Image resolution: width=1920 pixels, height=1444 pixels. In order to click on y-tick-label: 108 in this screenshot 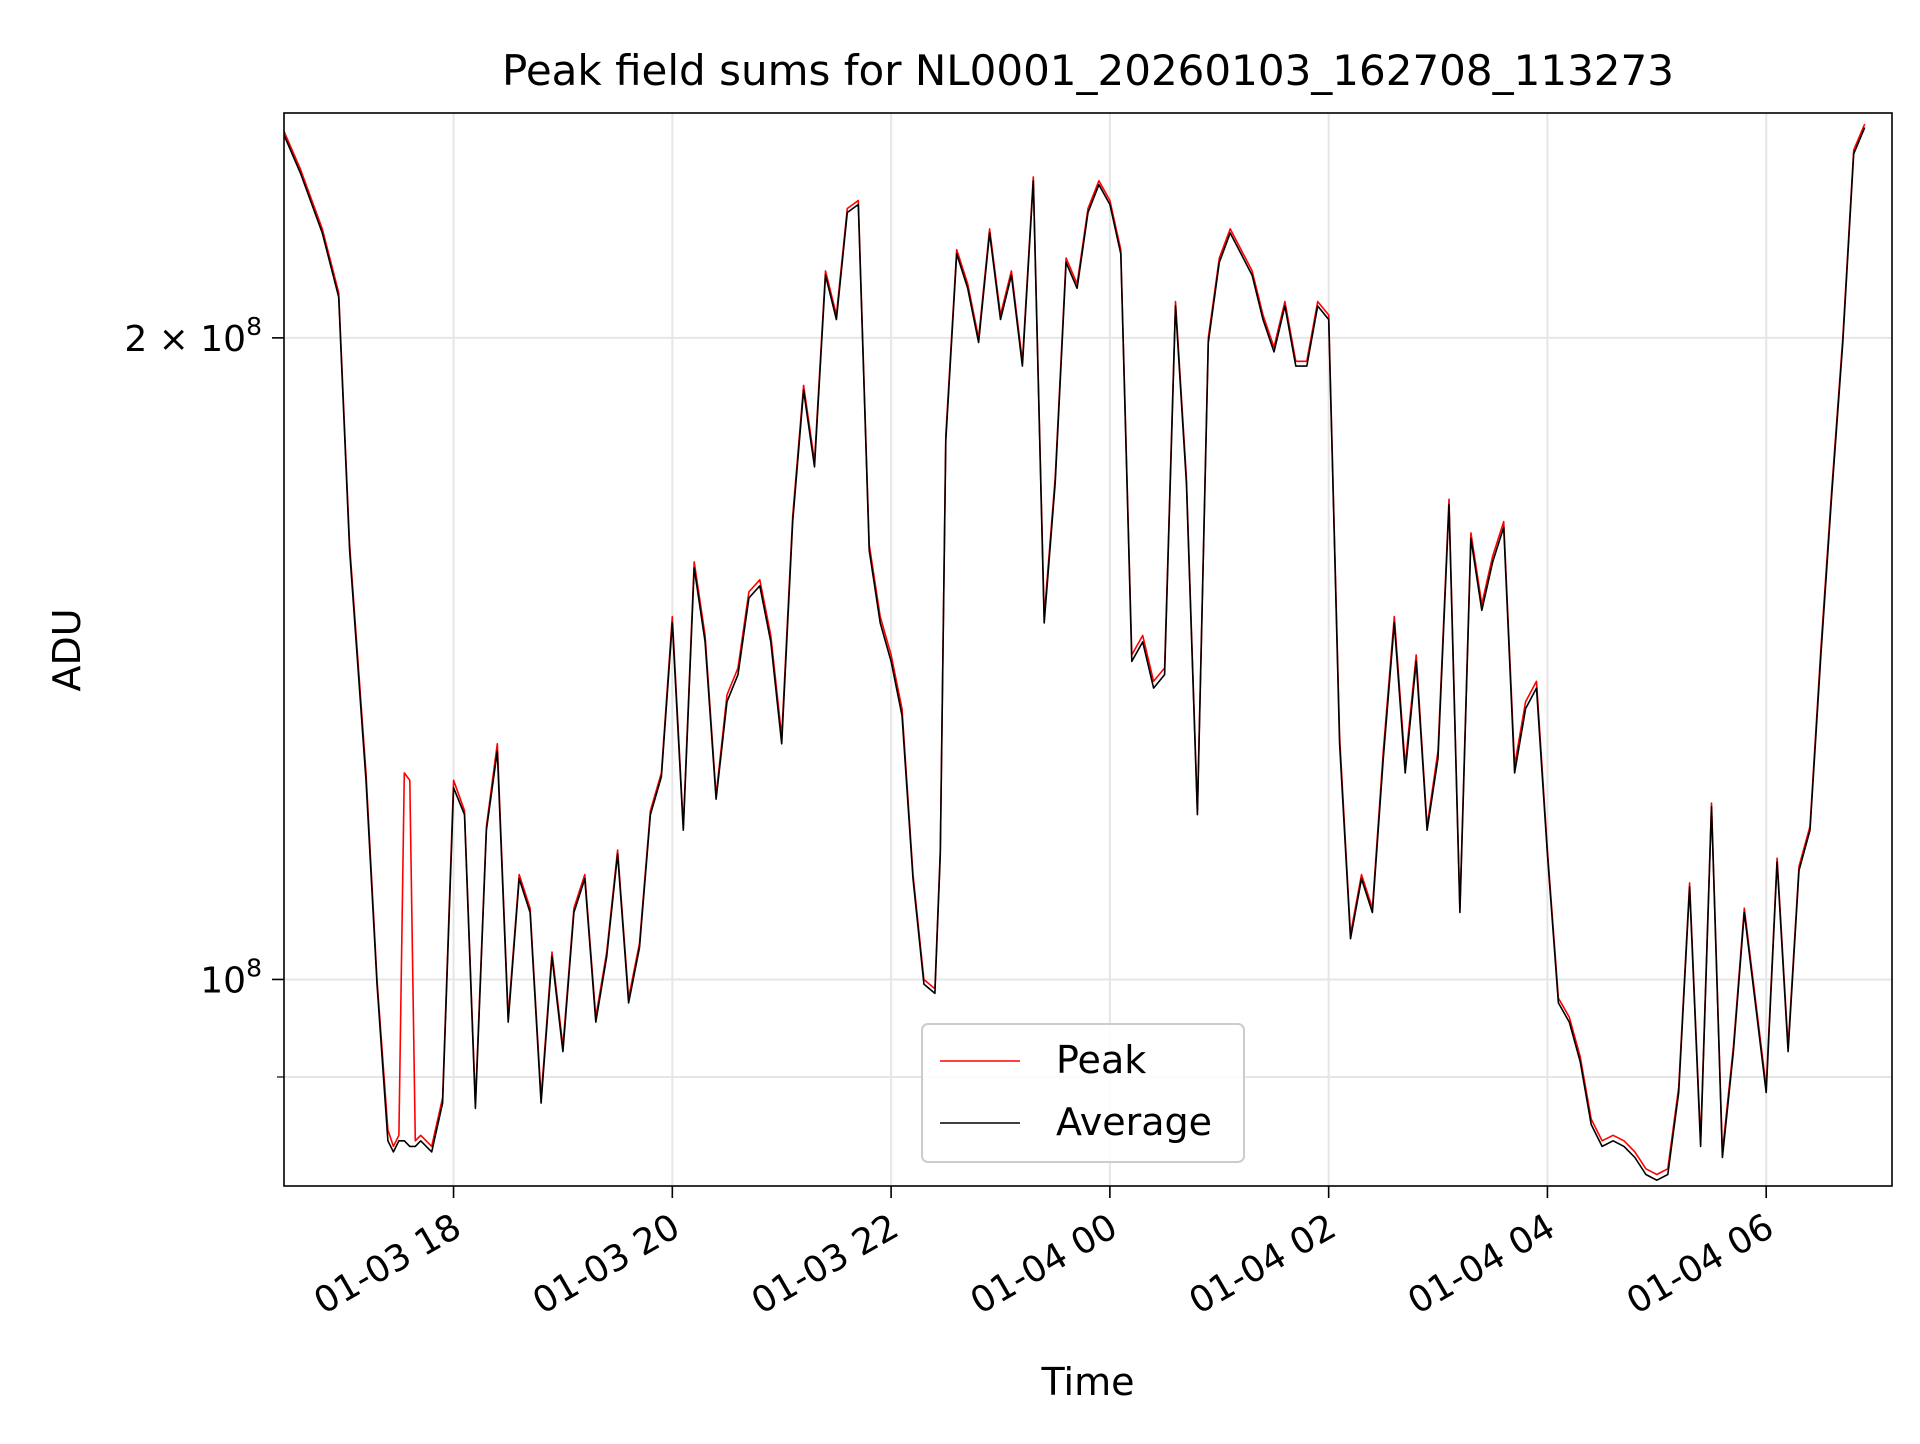, I will do `click(231, 977)`.